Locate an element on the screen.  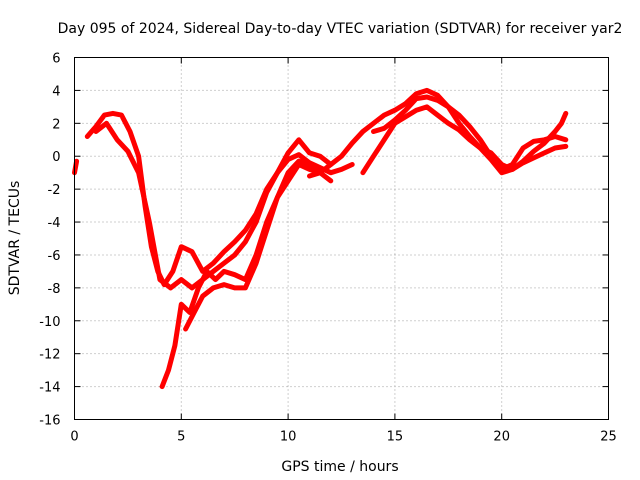
y-tick-label: 4 is located at coordinates (56, 91).